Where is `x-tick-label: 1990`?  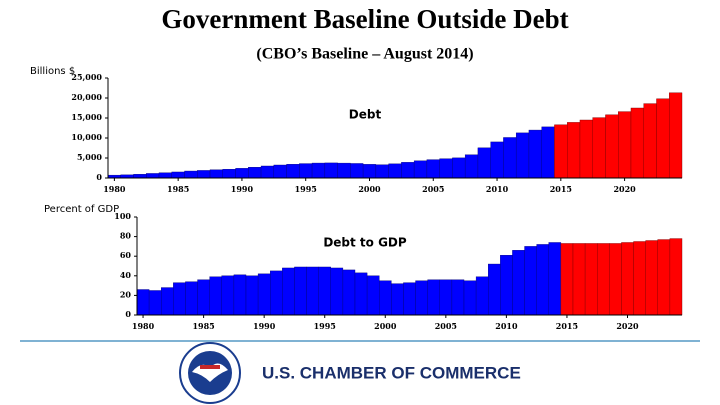 x-tick-label: 1990 is located at coordinates (264, 326).